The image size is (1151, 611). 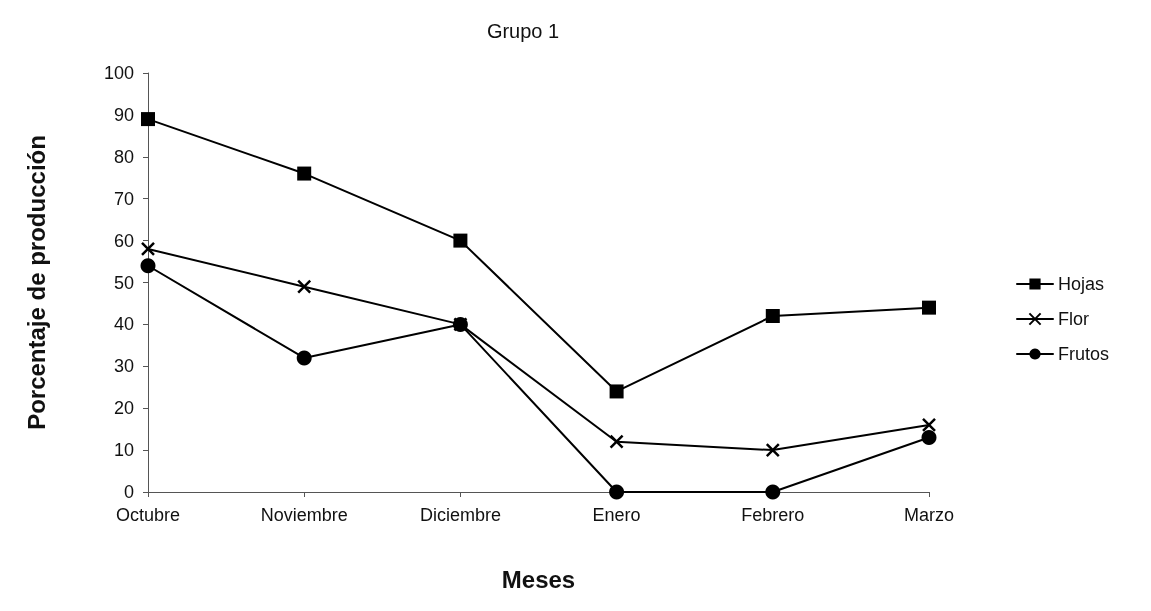 I want to click on y-tick-label: 30, so click(x=123, y=366).